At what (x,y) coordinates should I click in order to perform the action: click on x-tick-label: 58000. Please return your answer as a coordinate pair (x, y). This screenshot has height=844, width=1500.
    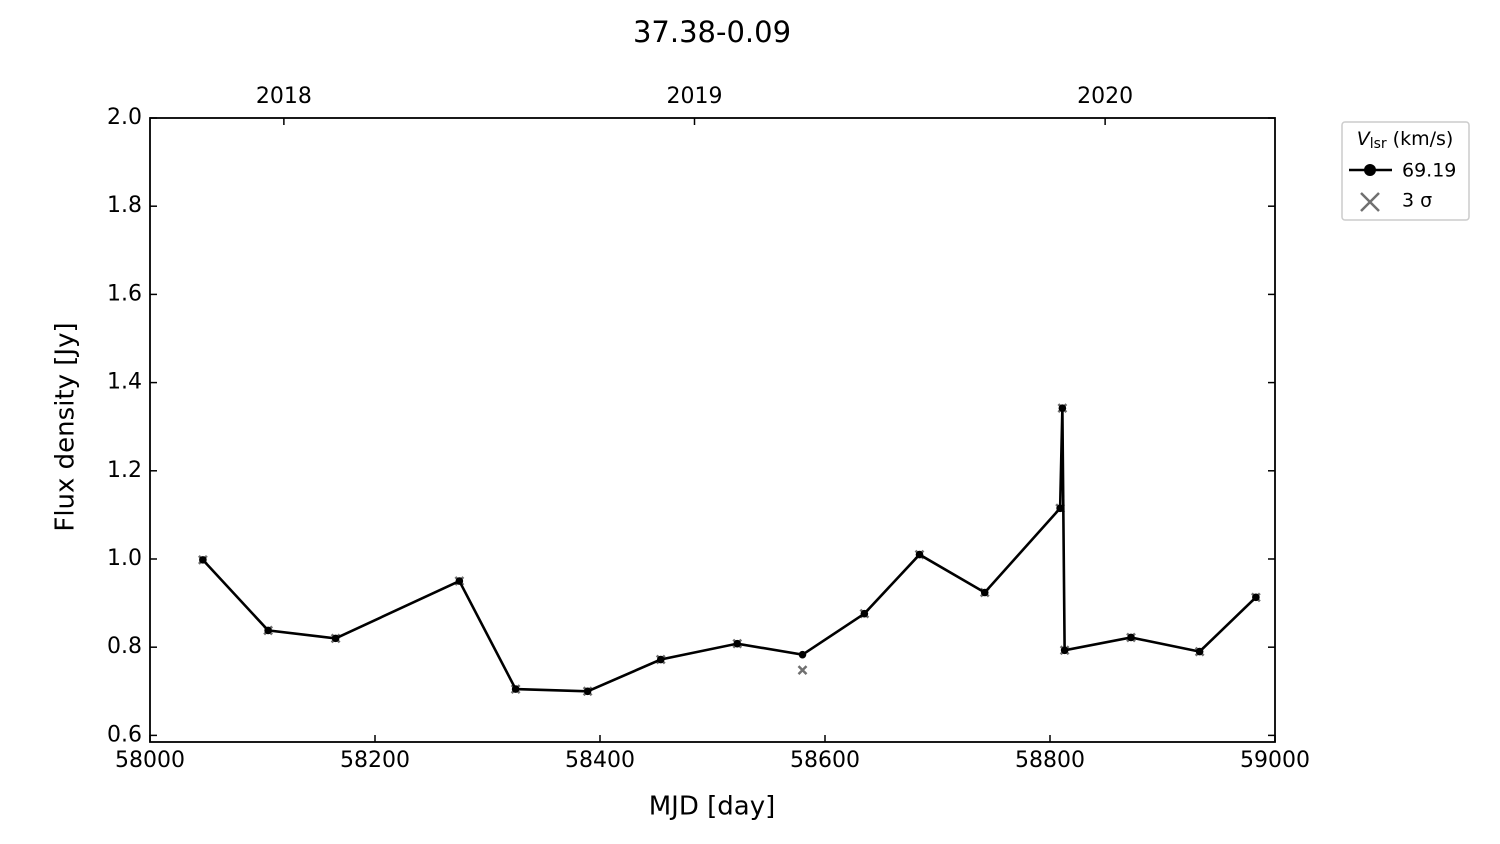
    Looking at the image, I should click on (150, 760).